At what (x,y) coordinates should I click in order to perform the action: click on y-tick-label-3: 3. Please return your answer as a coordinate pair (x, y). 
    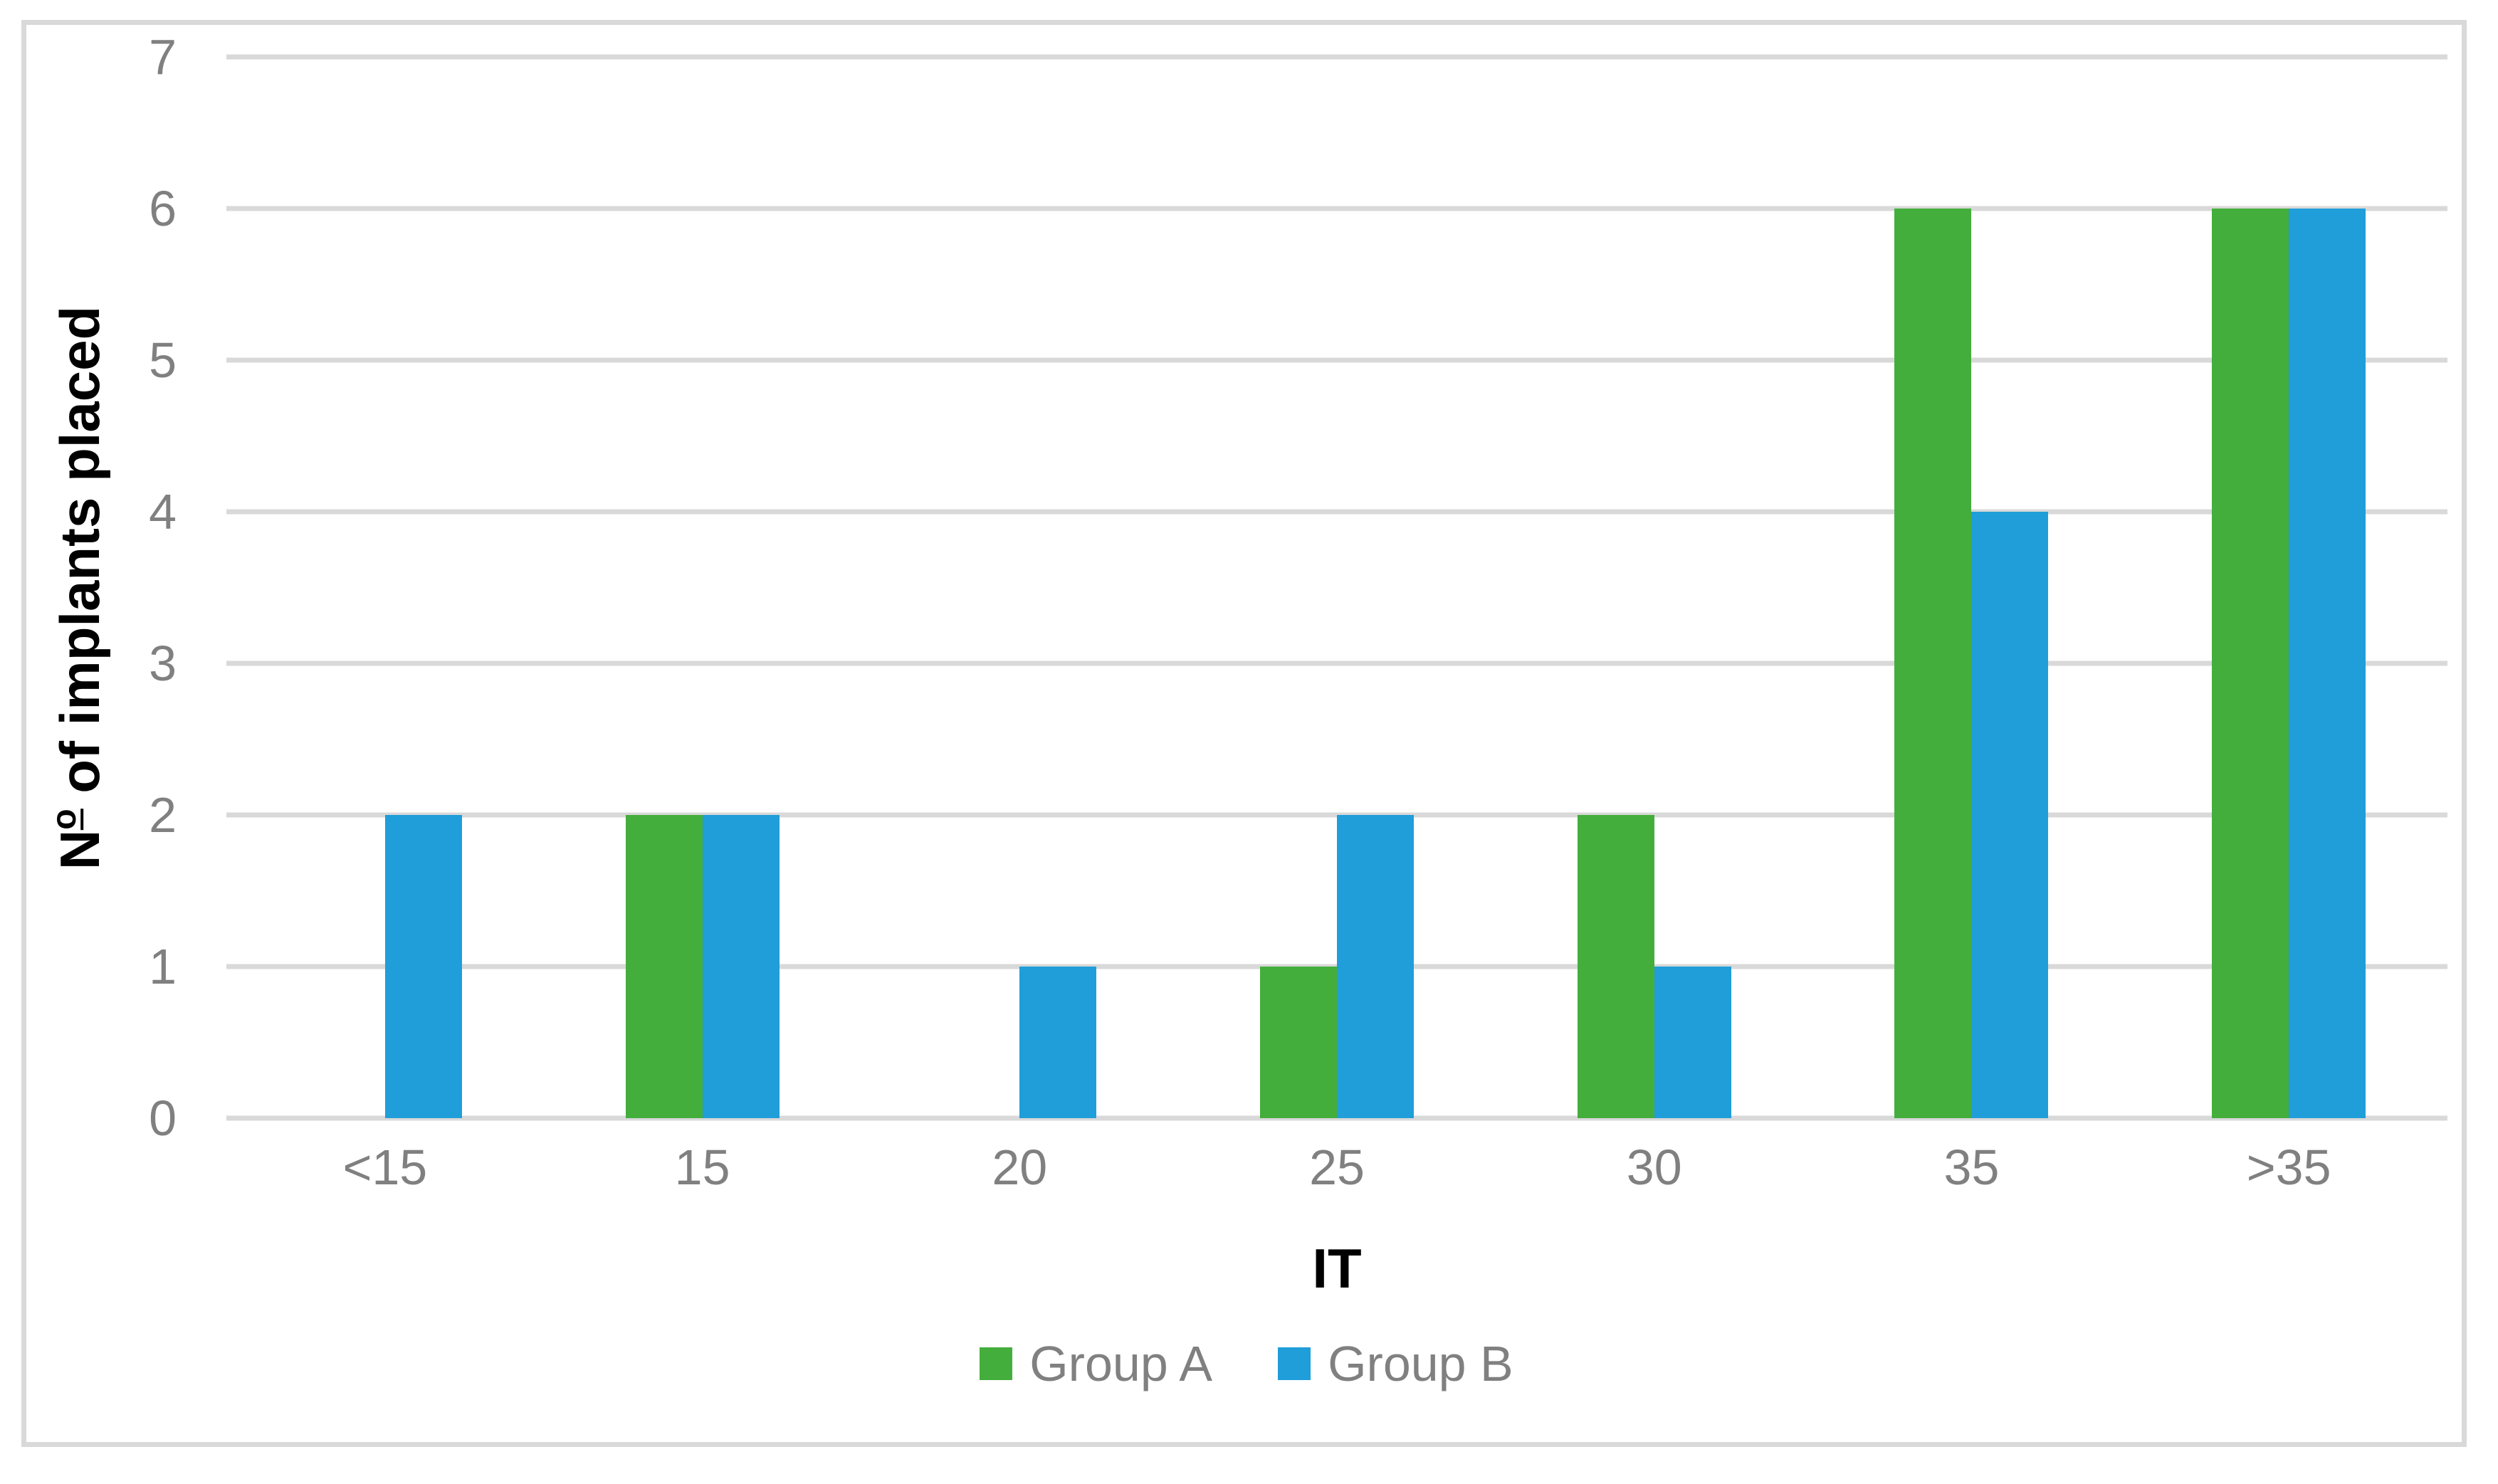
    Looking at the image, I should click on (163, 663).